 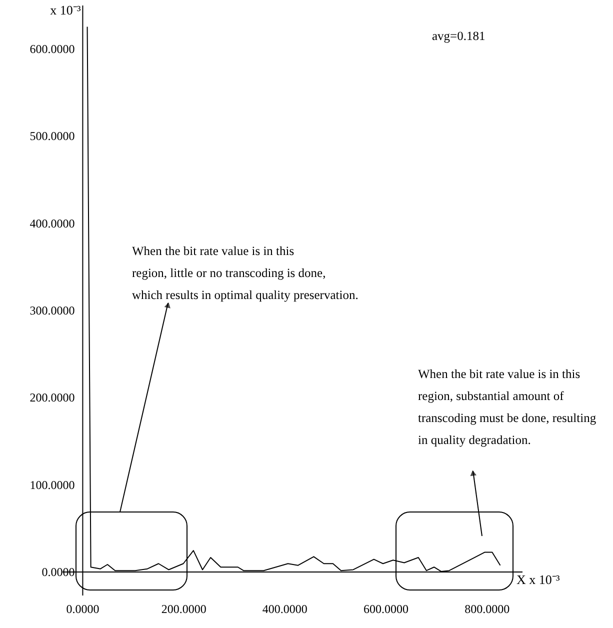 What do you see at coordinates (538, 579) in the screenshot?
I see `x-axis-title: X x 10⁻³` at bounding box center [538, 579].